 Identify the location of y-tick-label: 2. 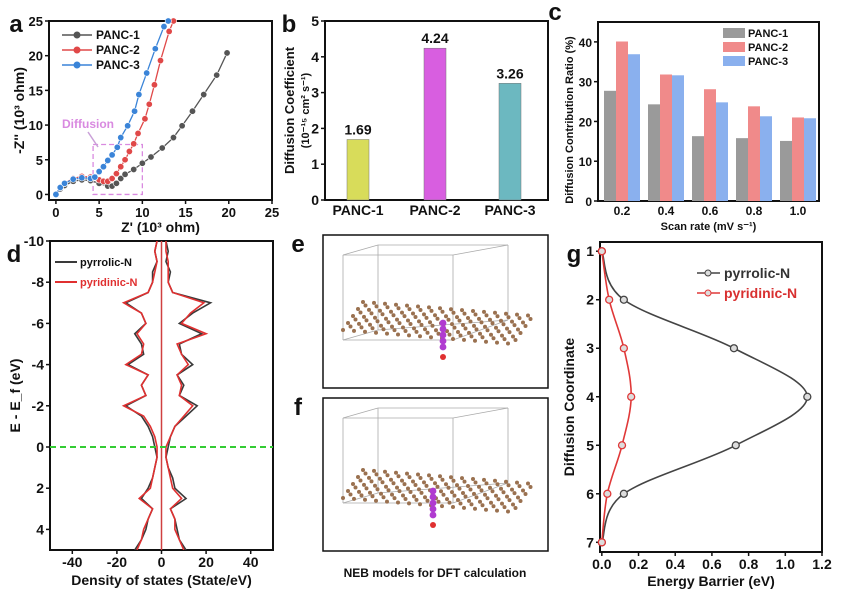
(590, 300).